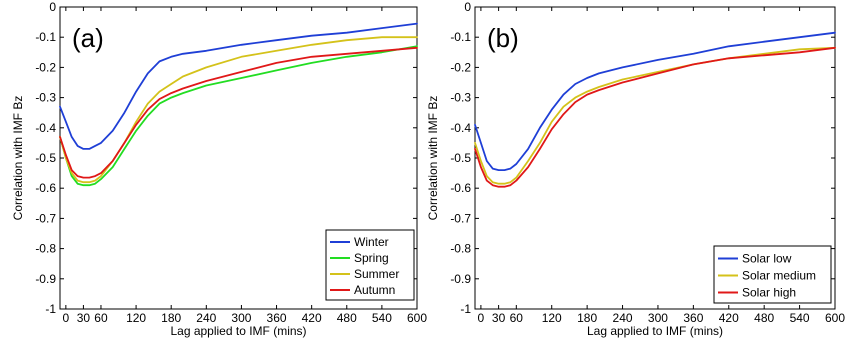 The height and width of the screenshot is (341, 851). Describe the element at coordinates (374, 290) in the screenshot. I see `legend-entry: Autumn` at that location.